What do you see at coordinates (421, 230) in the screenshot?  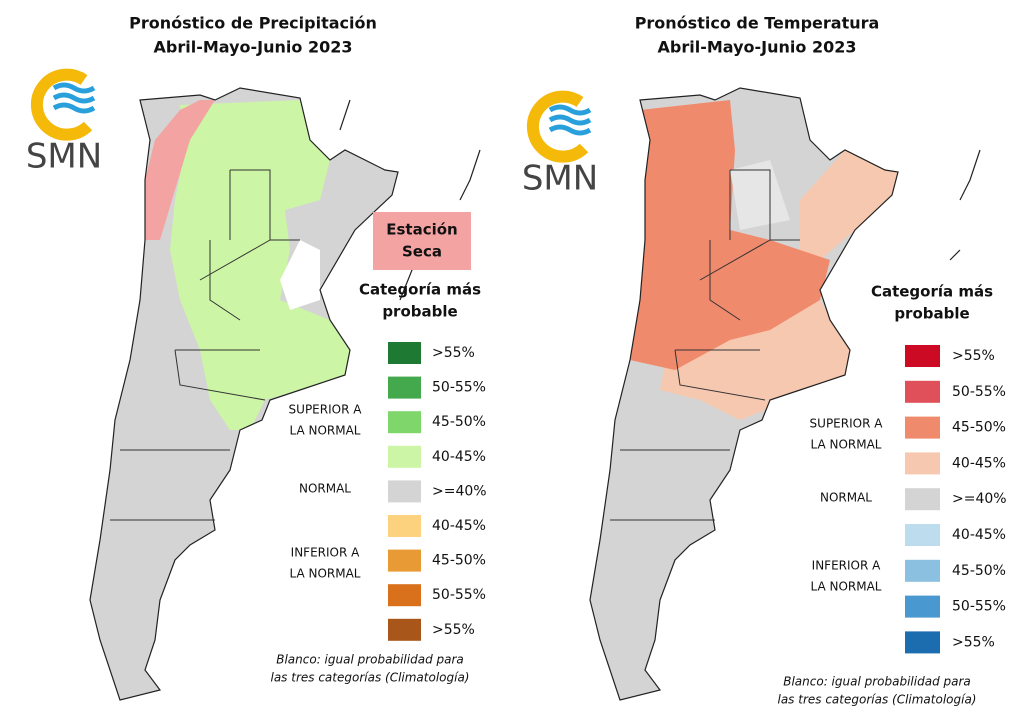 I see `badge-text: Estación` at bounding box center [421, 230].